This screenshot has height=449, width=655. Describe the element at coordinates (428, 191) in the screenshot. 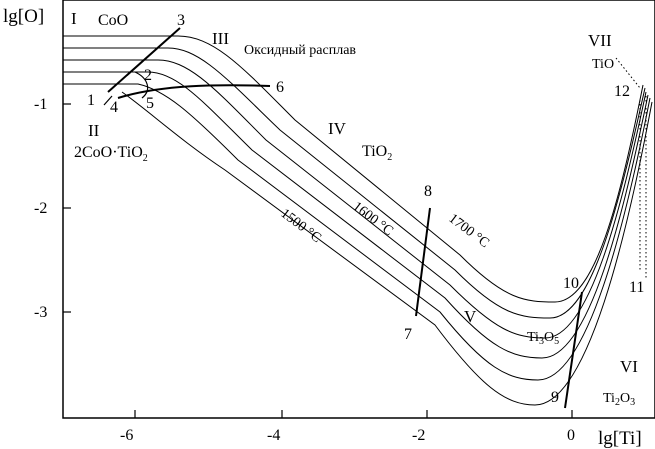

I see `point-label-8: 8` at that location.